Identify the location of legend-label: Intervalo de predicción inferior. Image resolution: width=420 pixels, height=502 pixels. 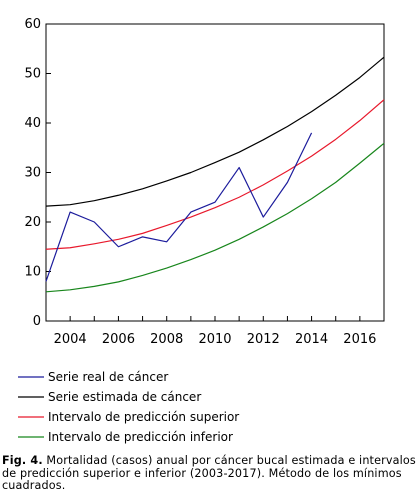
(140, 437).